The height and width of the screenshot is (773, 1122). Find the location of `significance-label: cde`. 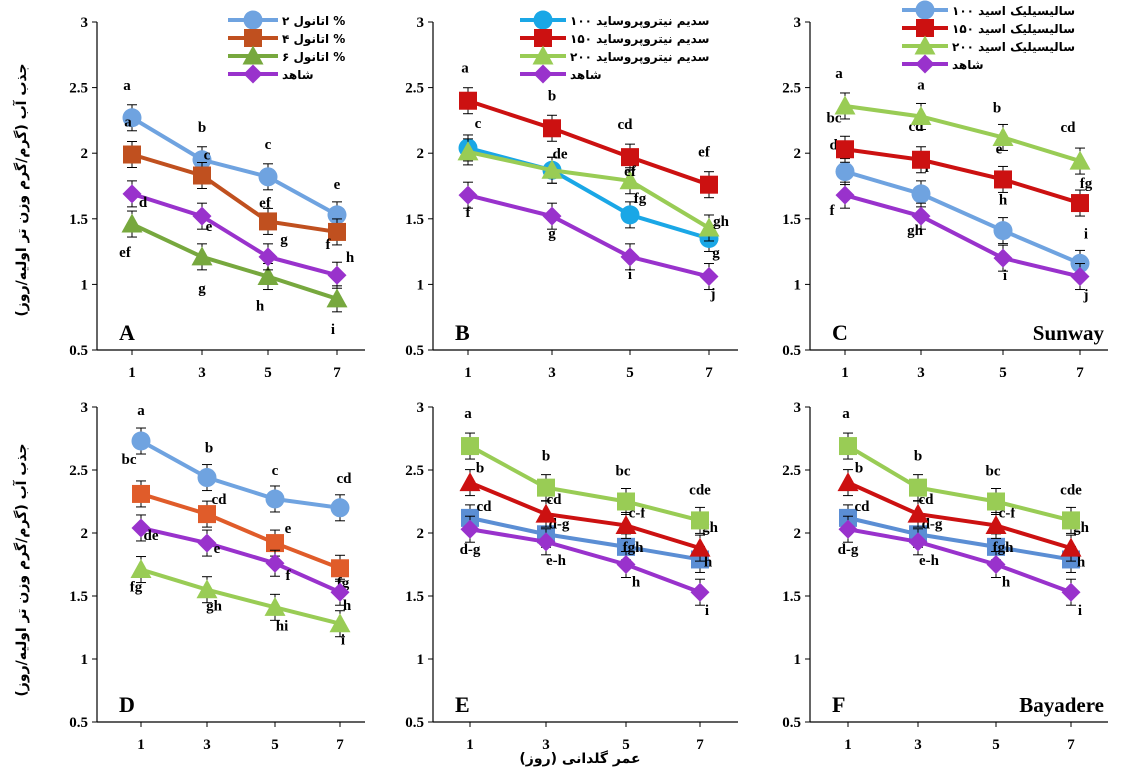

significance-label: cde is located at coordinates (1071, 490).